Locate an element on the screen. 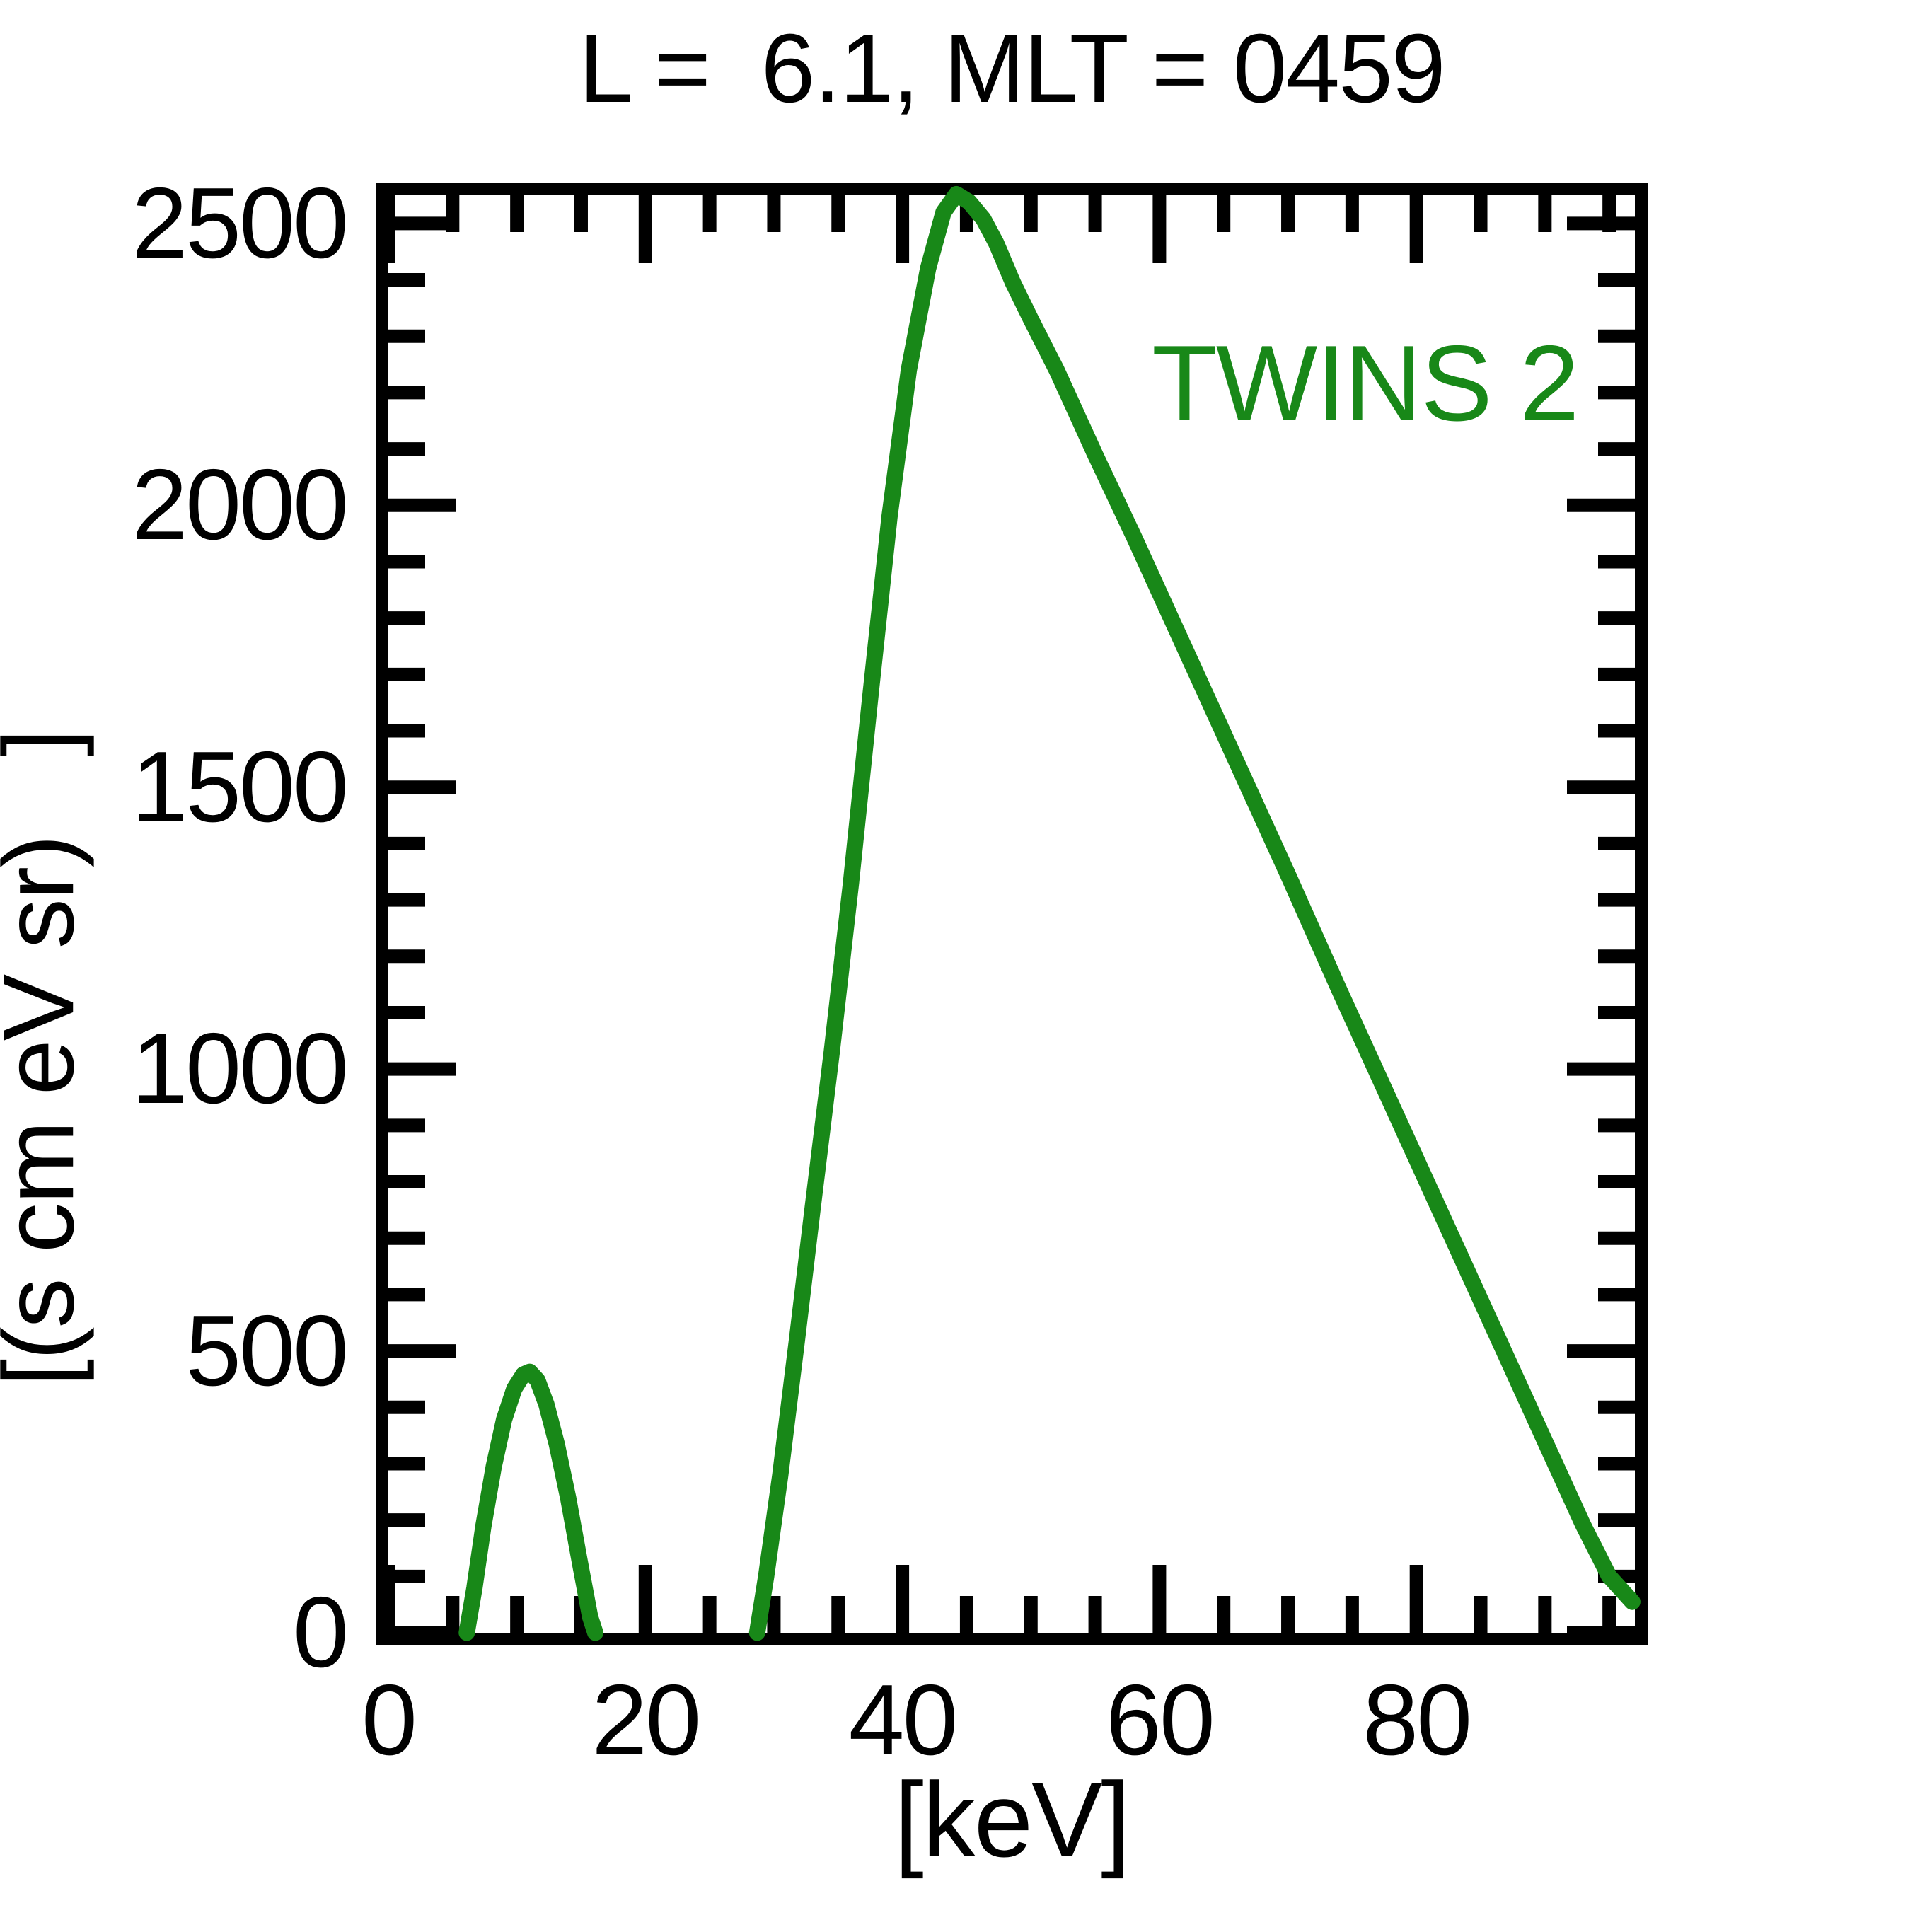 The image size is (1932, 1932). y-tick-label: 1500 is located at coordinates (240, 786).